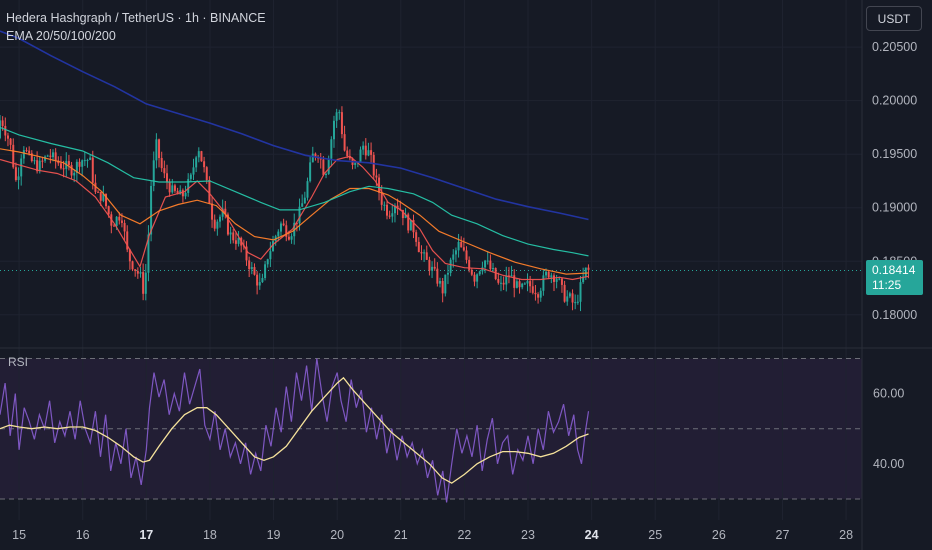 This screenshot has height=550, width=932. What do you see at coordinates (61, 36) in the screenshot?
I see `ema-indicator-label: EMA 20/50/100/200` at bounding box center [61, 36].